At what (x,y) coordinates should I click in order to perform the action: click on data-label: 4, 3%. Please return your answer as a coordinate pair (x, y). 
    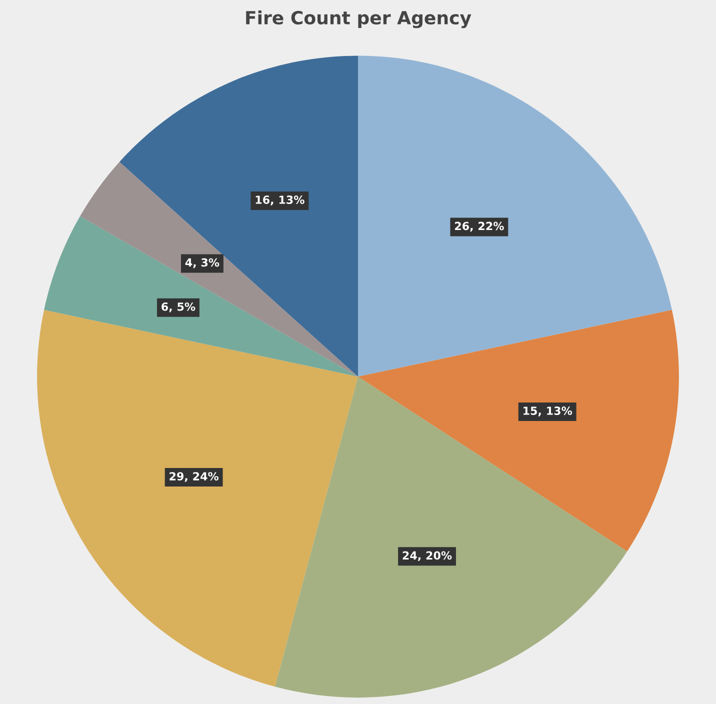
    Looking at the image, I should click on (202, 263).